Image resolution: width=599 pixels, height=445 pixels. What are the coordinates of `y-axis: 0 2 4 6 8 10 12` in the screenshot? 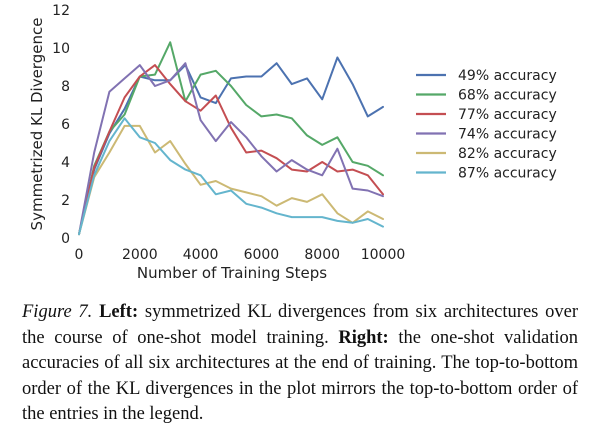 It's located at (61, 125).